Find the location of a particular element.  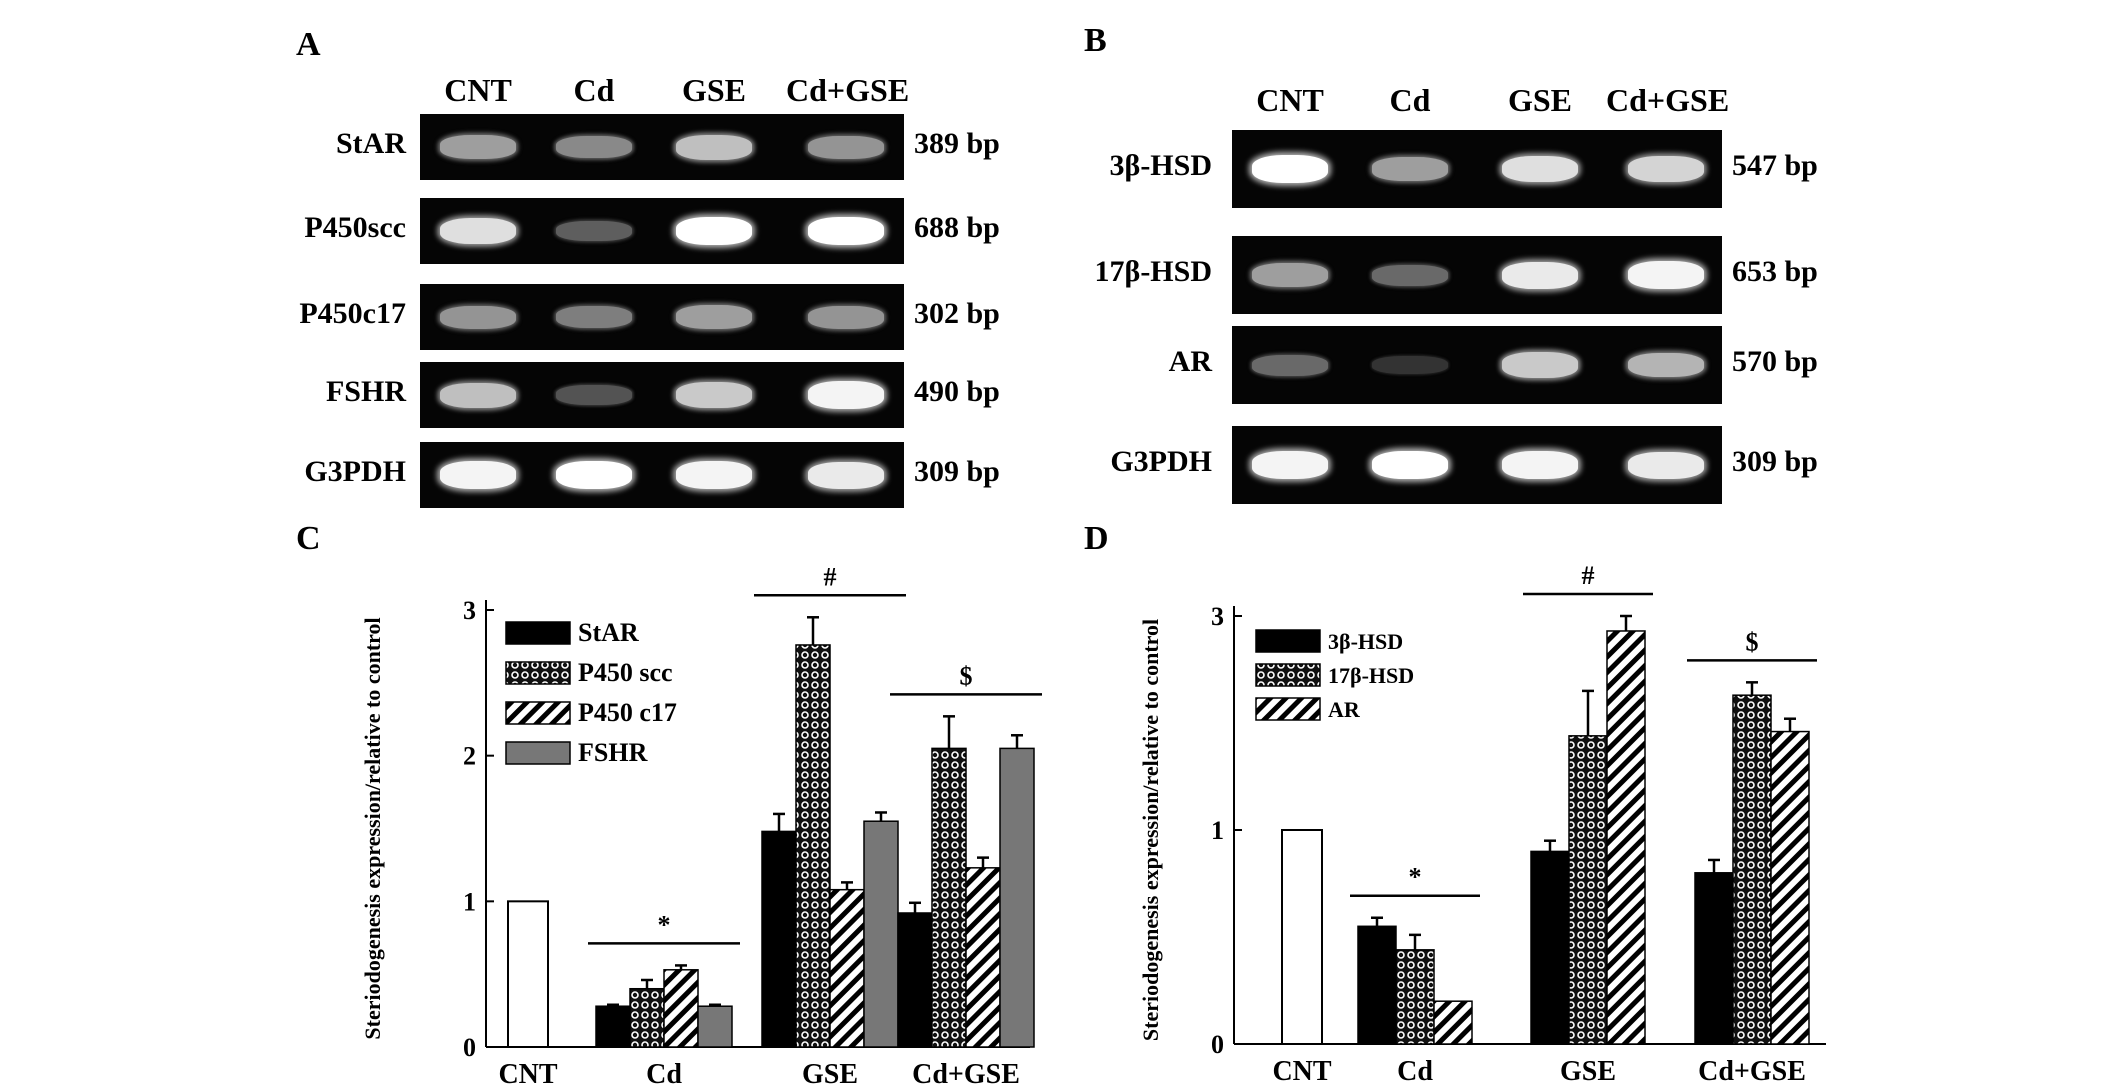

panel-letter-c: C is located at coordinates (308, 538).